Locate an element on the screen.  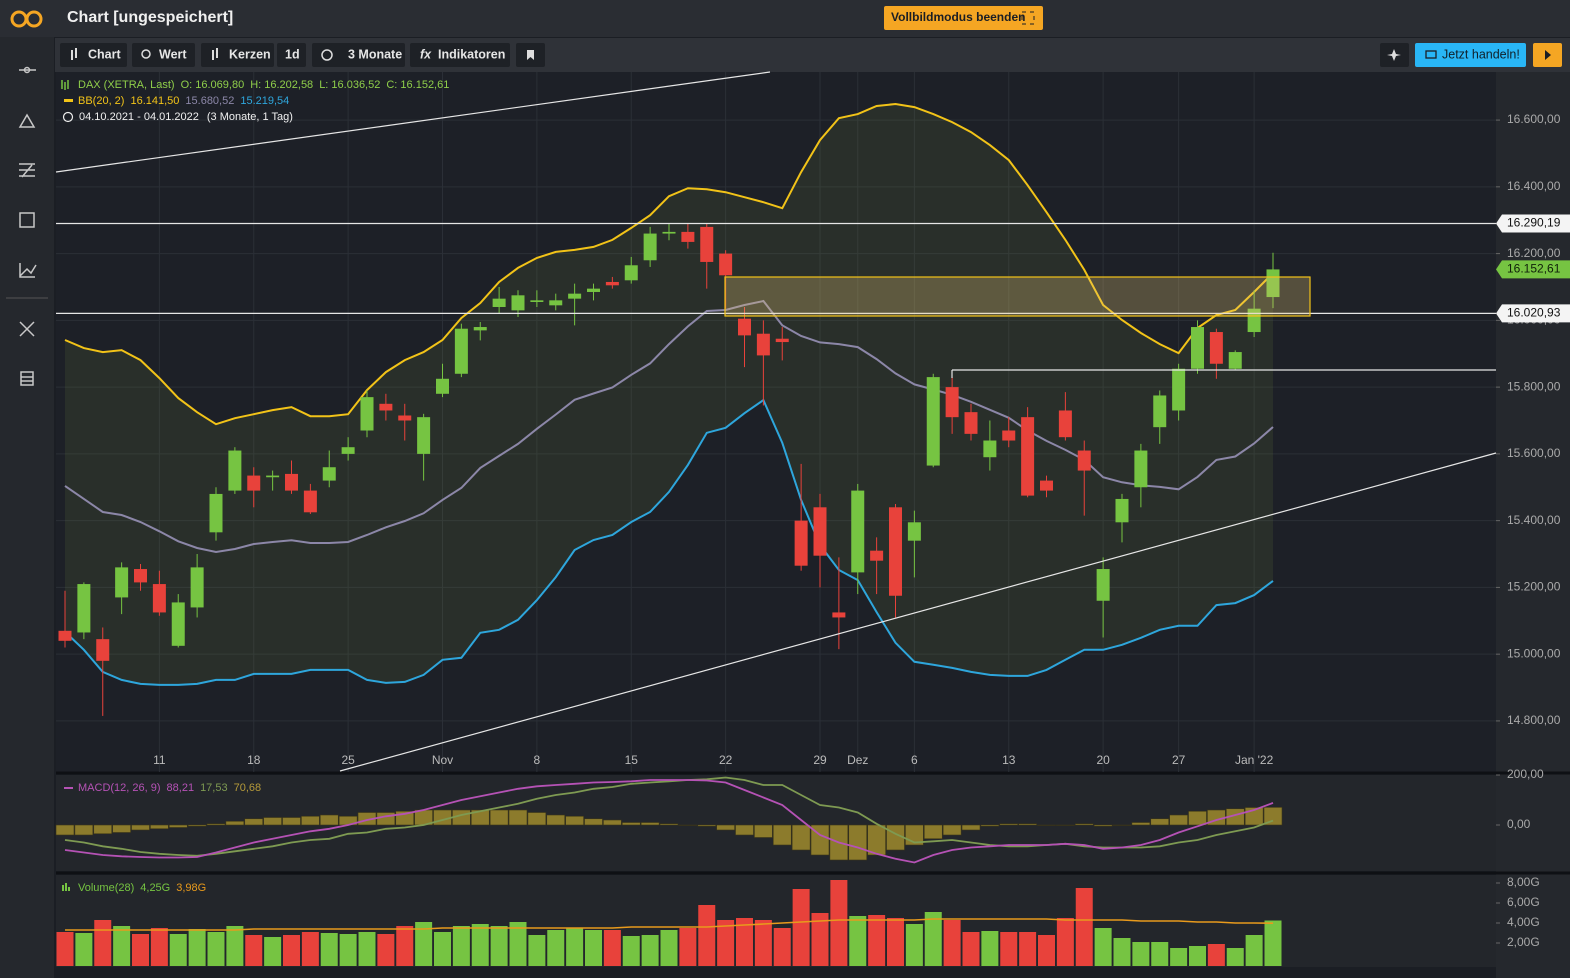
macd-chart: 200,00 0,00 MACD(12, 26, 9) 88,21 17,53 70,68 is located at coordinates (799, 815).